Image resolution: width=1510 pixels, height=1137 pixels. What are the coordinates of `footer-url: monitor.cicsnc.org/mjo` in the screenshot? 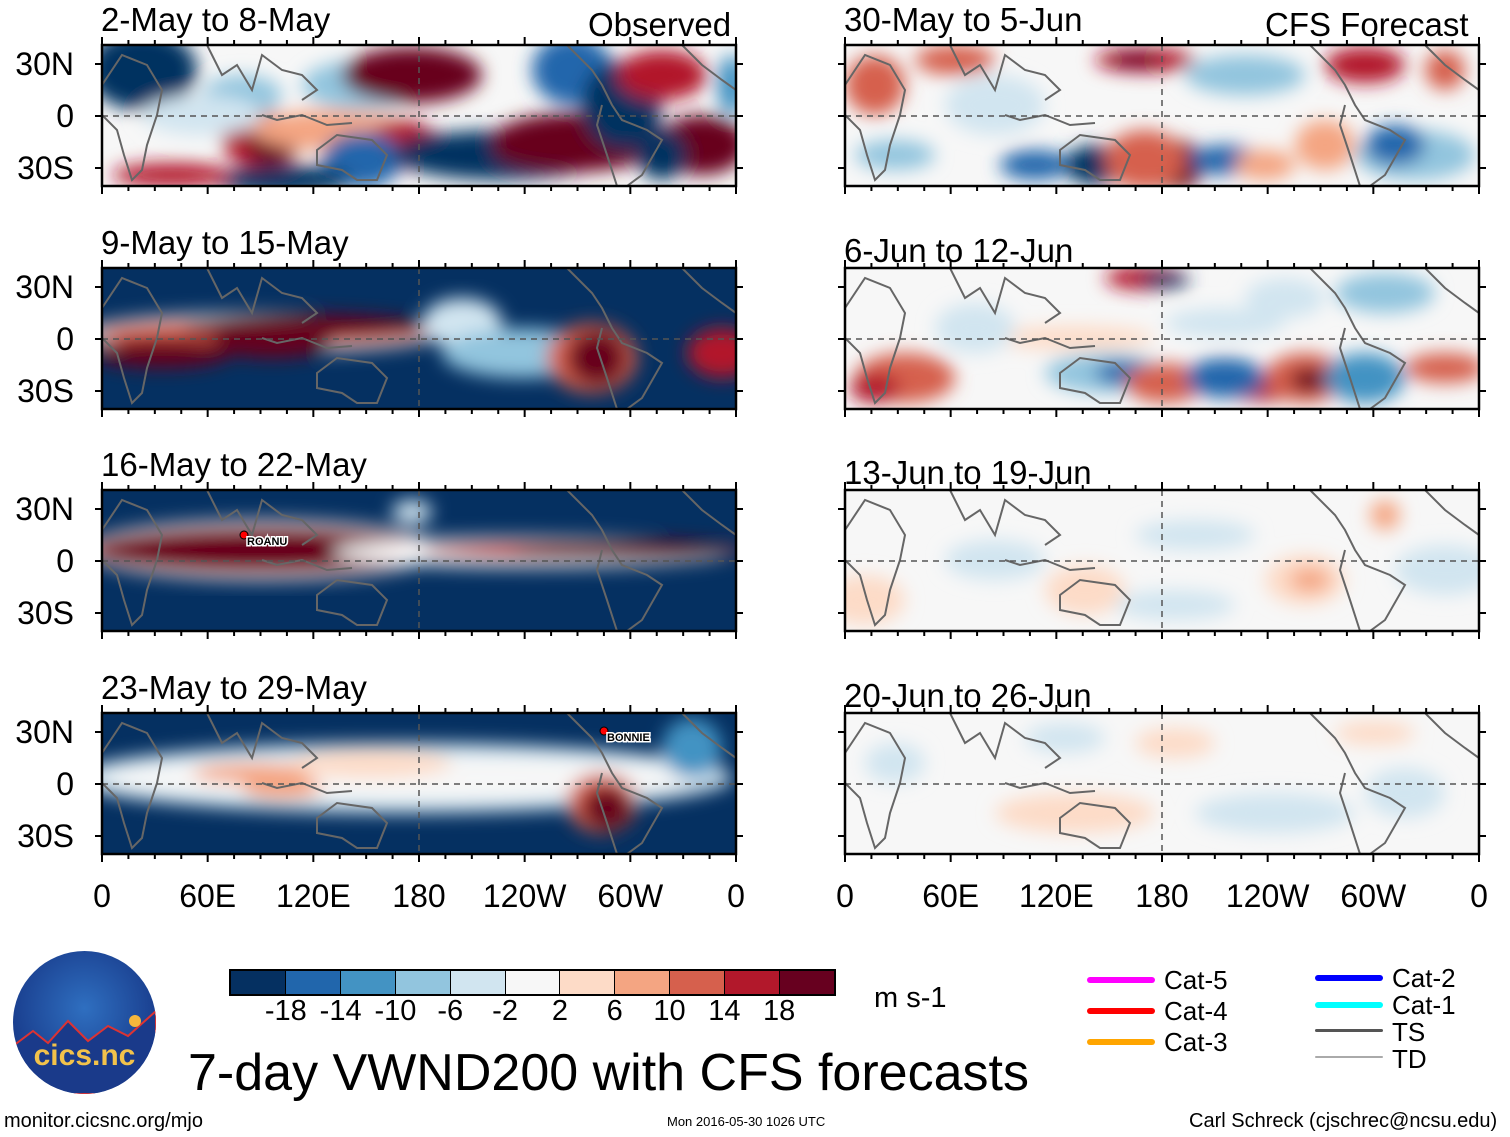 It's located at (103, 1121).